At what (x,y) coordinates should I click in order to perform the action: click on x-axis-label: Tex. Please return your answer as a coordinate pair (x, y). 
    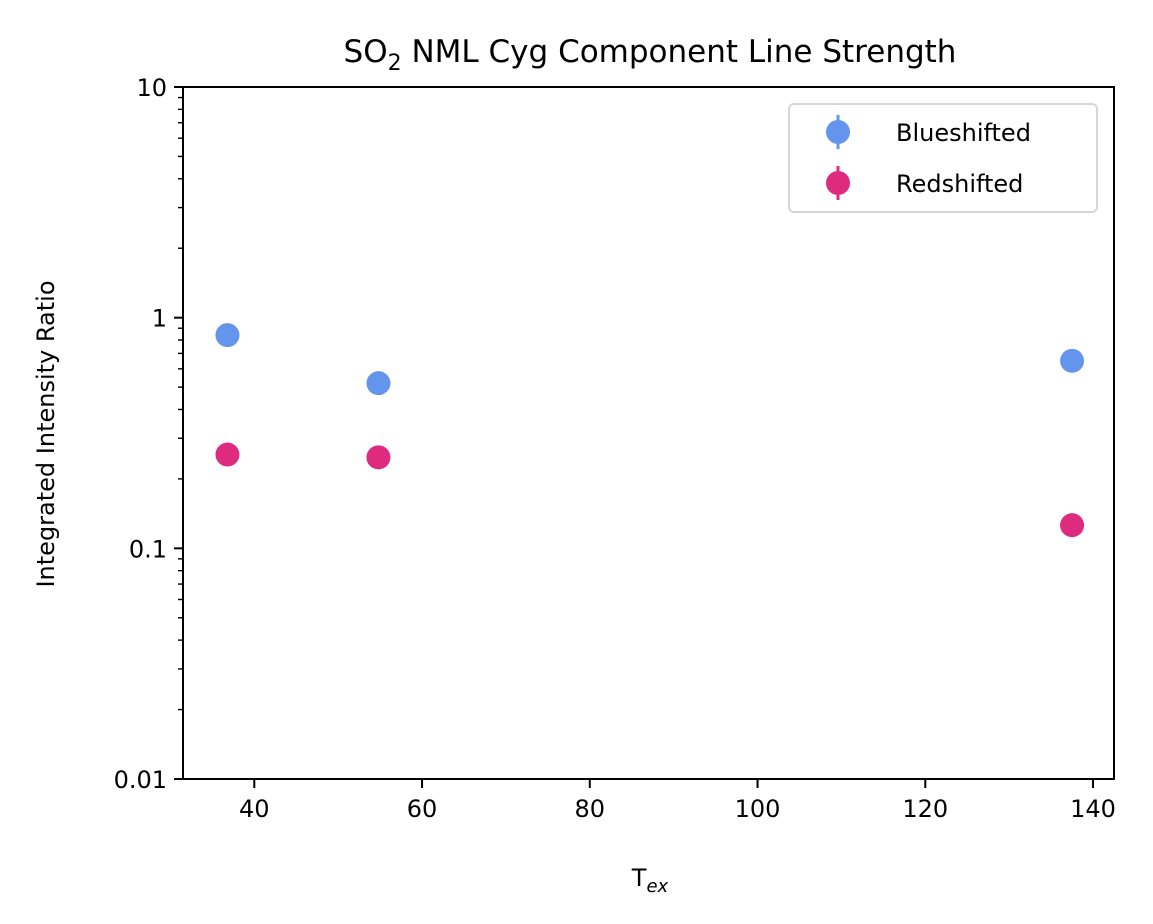
    Looking at the image, I should click on (650, 880).